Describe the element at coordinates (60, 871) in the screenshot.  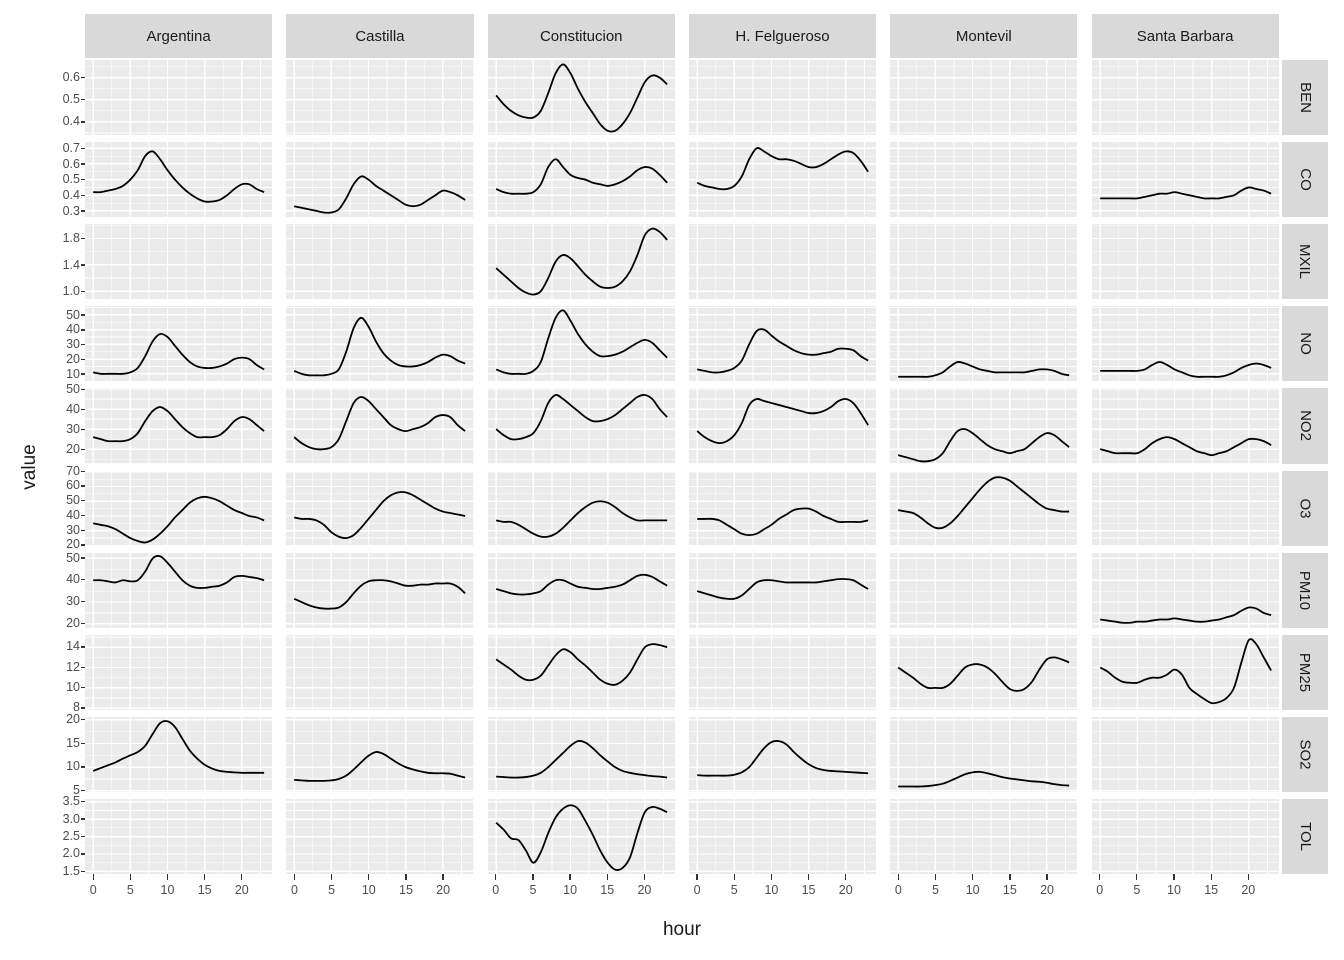
I see `y-tick-label: 1.5` at that location.